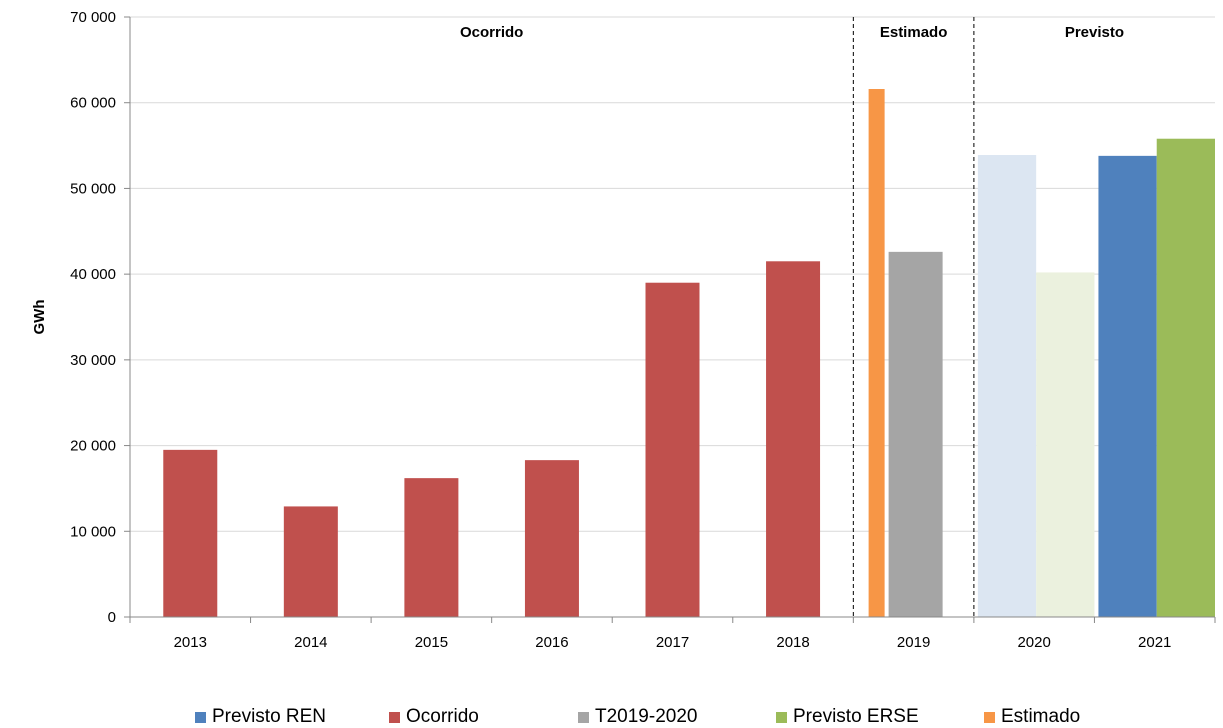  Describe the element at coordinates (93, 360) in the screenshot. I see `y-tick-label: 30 000` at that location.